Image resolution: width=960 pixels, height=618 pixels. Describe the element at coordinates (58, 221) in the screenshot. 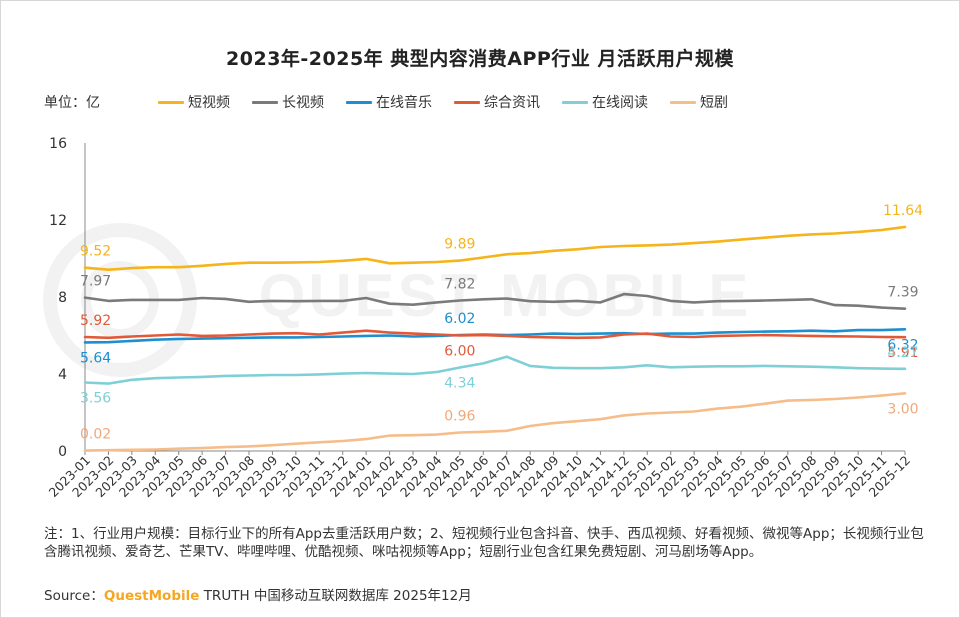

I see `y-tick-label: 12` at that location.